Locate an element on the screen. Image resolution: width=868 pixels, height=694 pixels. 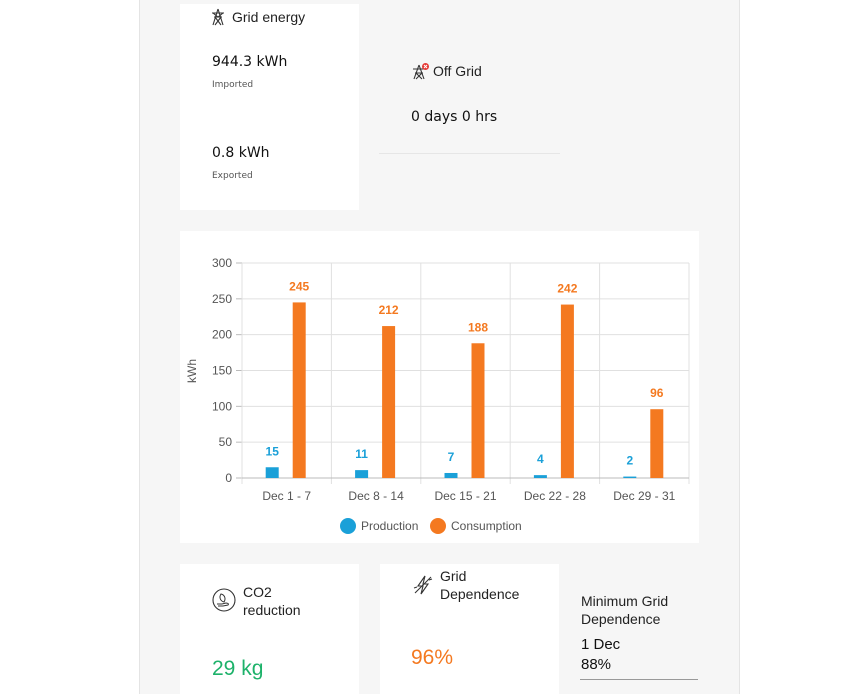
data-label-production: 7 is located at coordinates (451, 457).